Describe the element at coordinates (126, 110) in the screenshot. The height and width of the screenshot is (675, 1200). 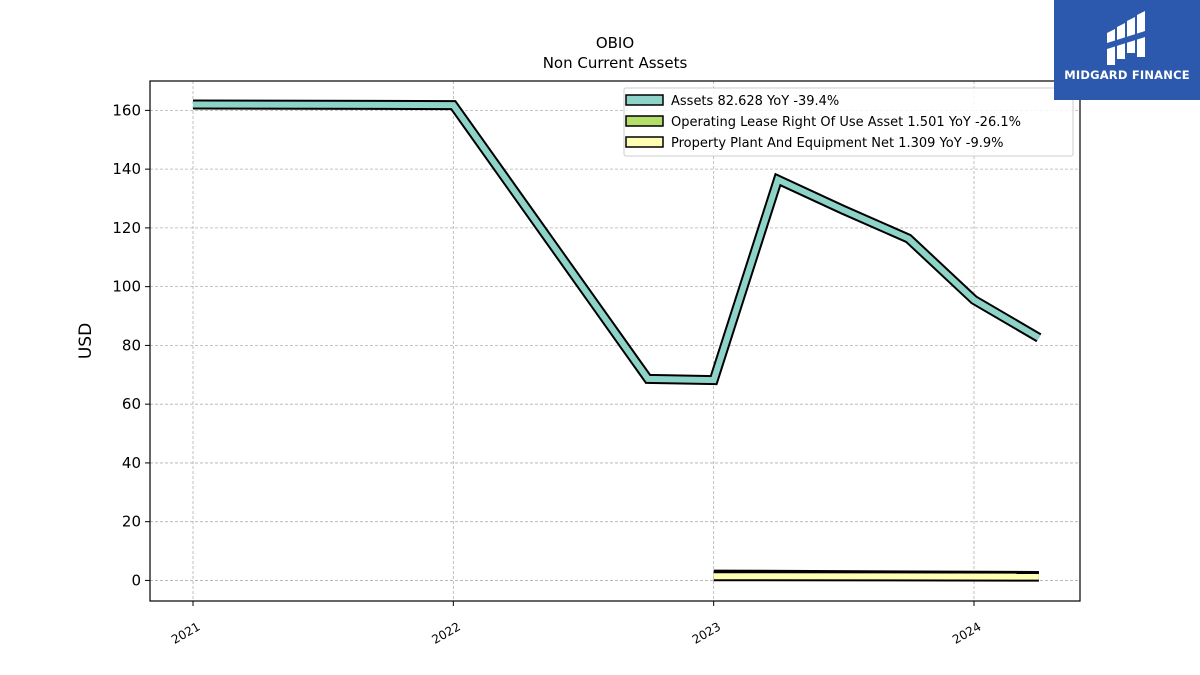
I see `y-tick-label: 160` at that location.